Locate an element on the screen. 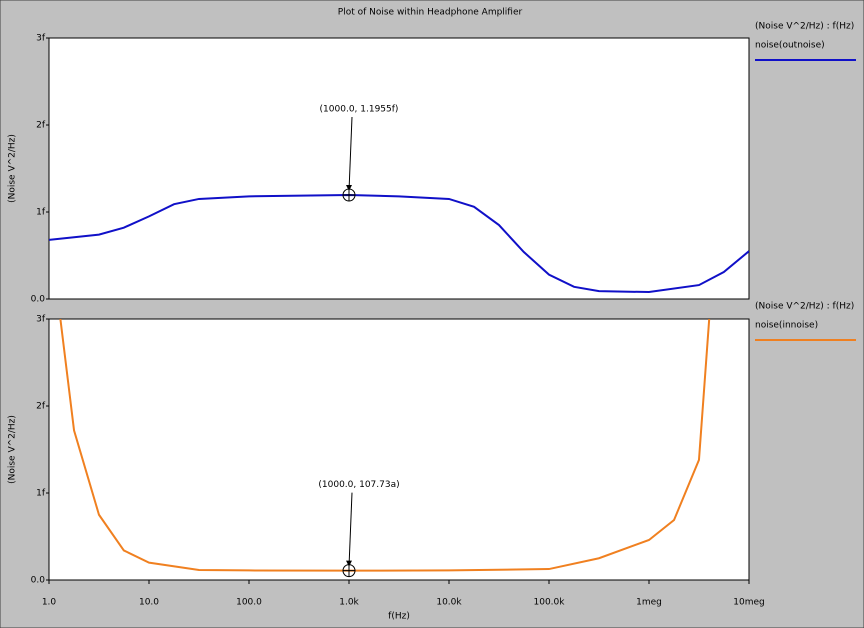  x-tick-label: 1.0 is located at coordinates (49, 603).